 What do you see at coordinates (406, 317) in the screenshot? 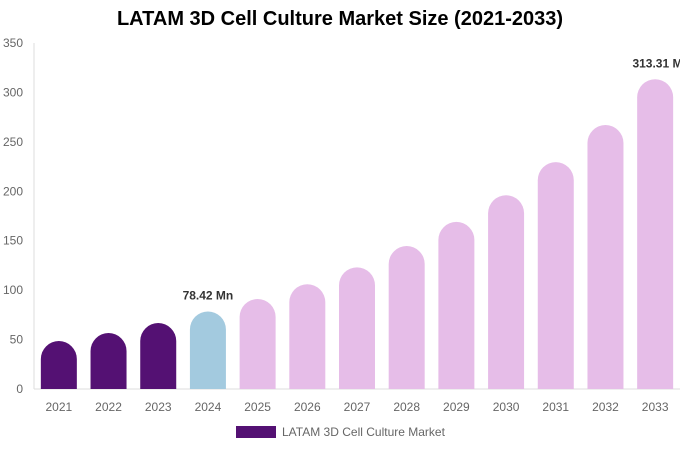
I see `bar-2028` at bounding box center [406, 317].